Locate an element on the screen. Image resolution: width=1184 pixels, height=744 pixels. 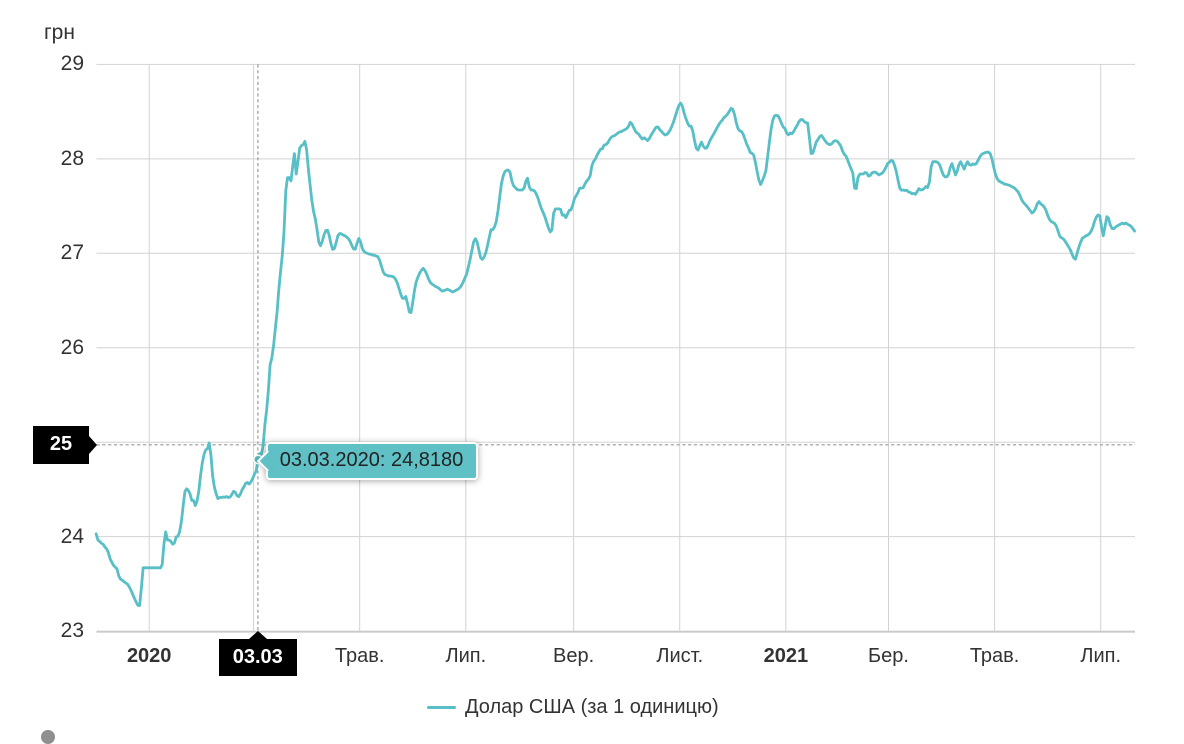
x-tick-label-2020-07-01: Лип. is located at coordinates (466, 656).